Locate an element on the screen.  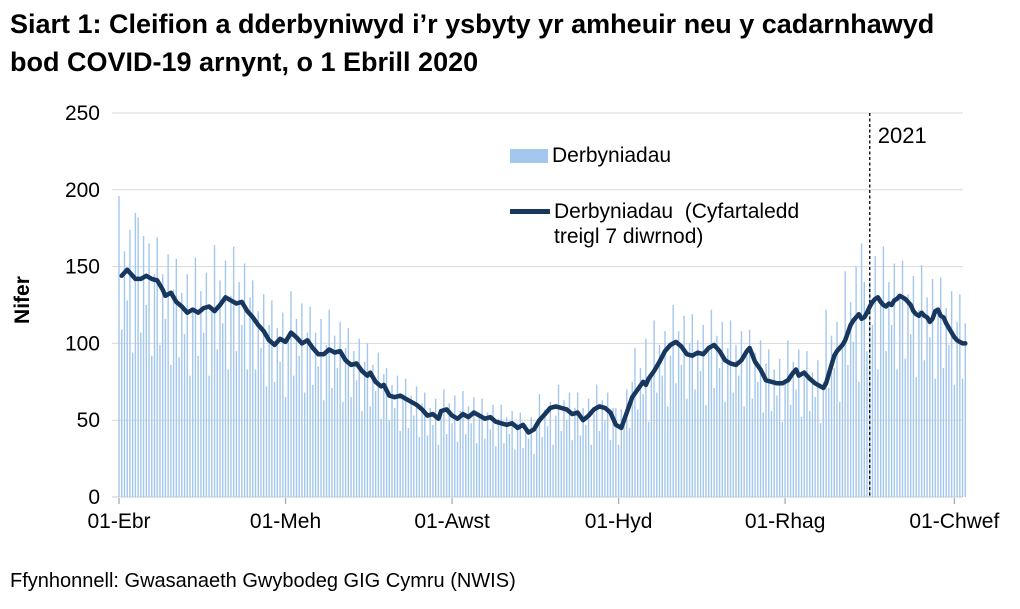
x-tick-label: 01-Ebr is located at coordinates (118, 521).